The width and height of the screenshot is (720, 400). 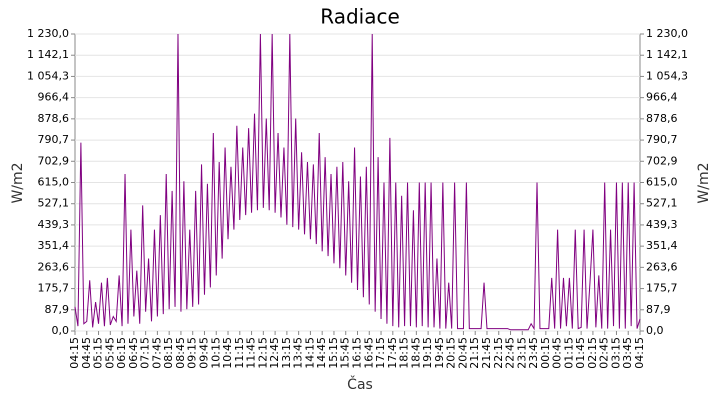 I want to click on x-tick-label: 09:15, so click(x=192, y=353).